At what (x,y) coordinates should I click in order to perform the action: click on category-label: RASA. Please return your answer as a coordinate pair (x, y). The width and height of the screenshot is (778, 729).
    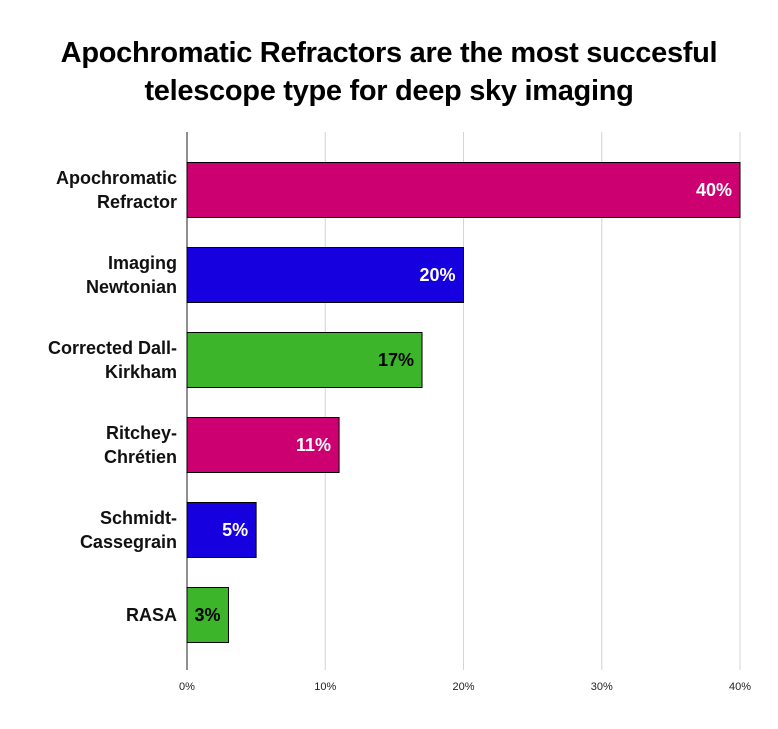
    Looking at the image, I should click on (151, 615).